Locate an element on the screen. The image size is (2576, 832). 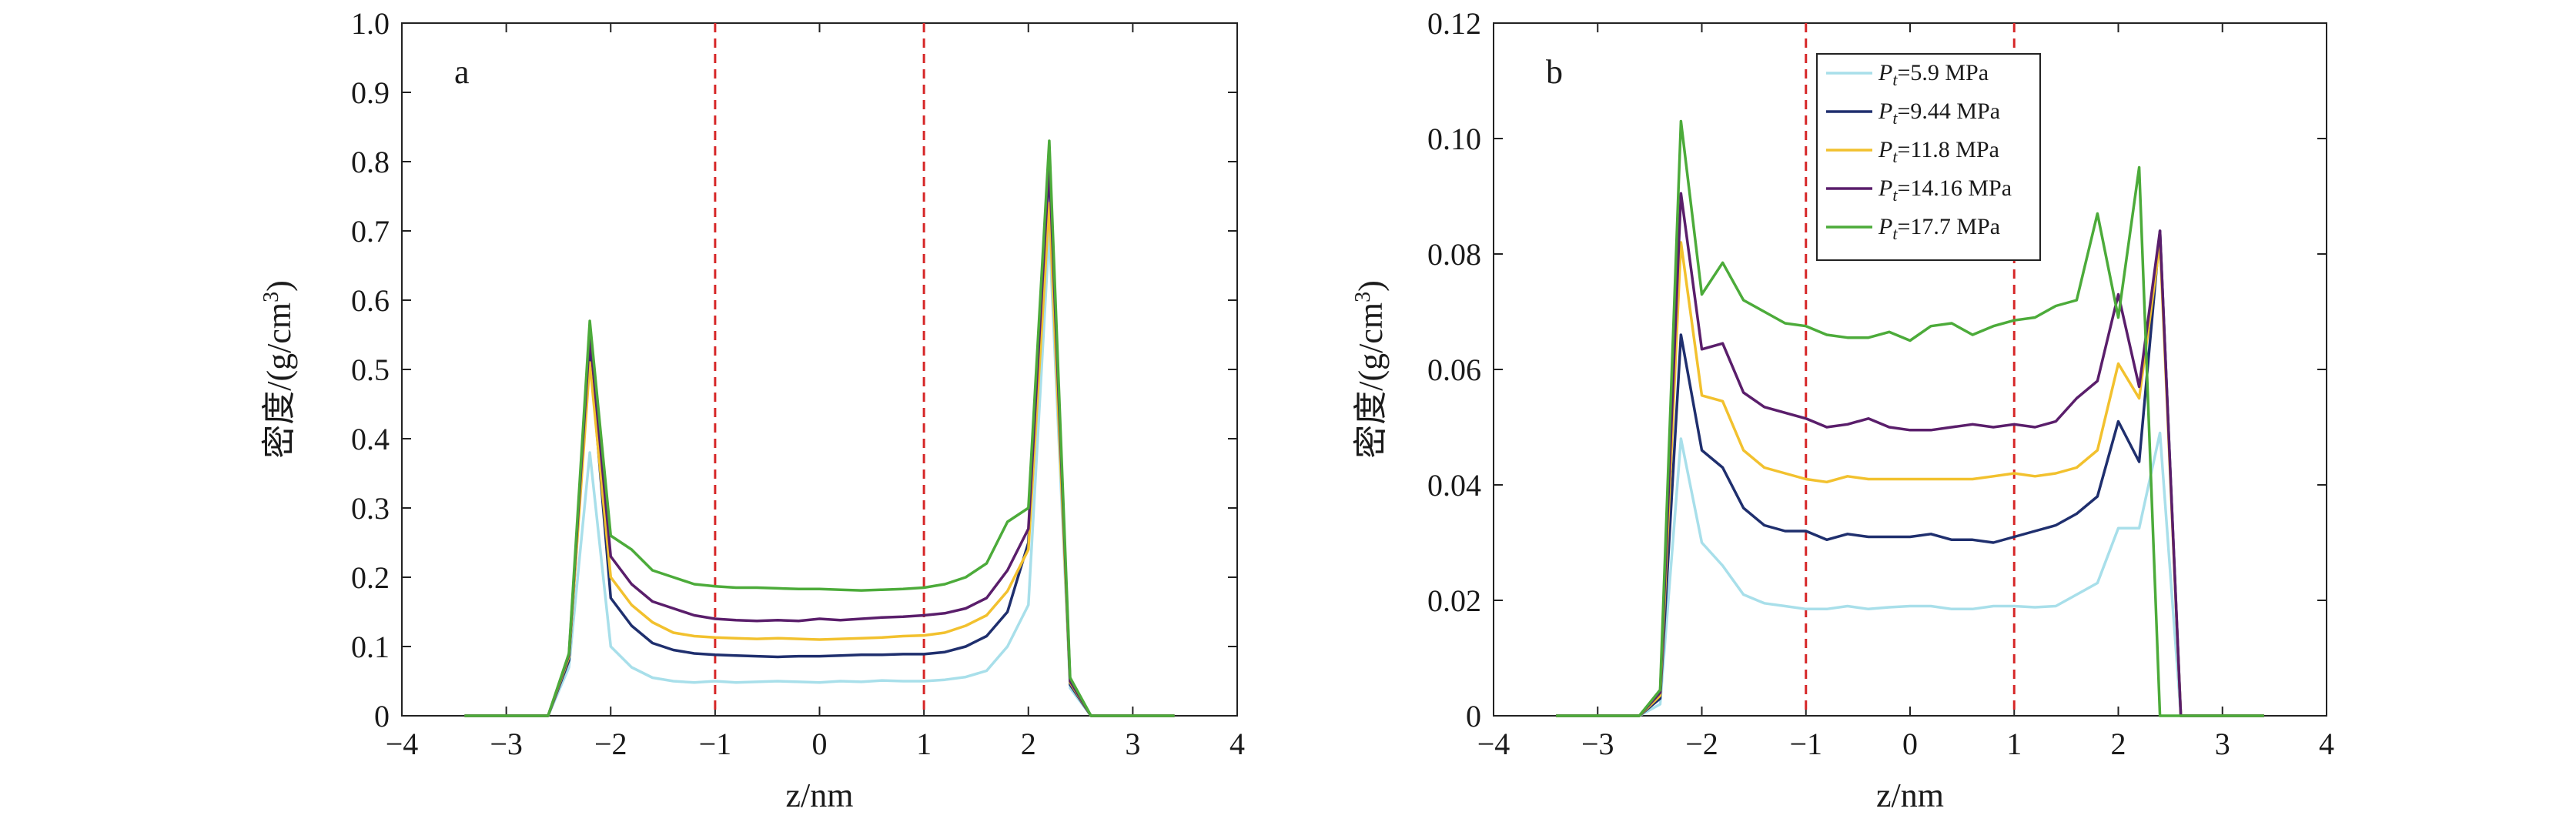
y-tick-label: 1.0 is located at coordinates (371, 23).